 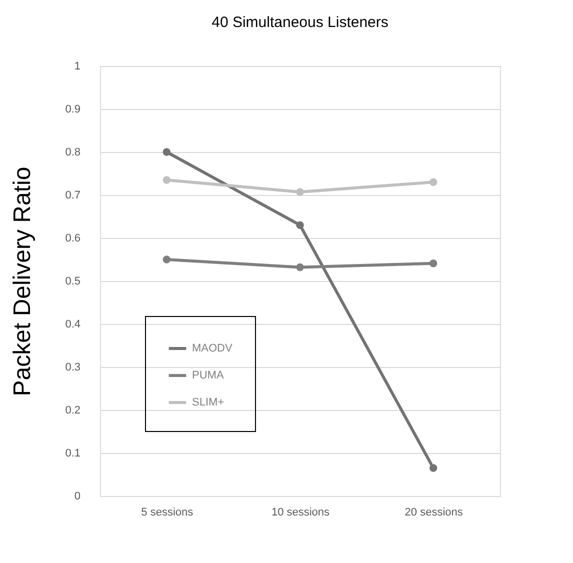 I want to click on y-tick-label: 0.7, so click(x=72, y=196).